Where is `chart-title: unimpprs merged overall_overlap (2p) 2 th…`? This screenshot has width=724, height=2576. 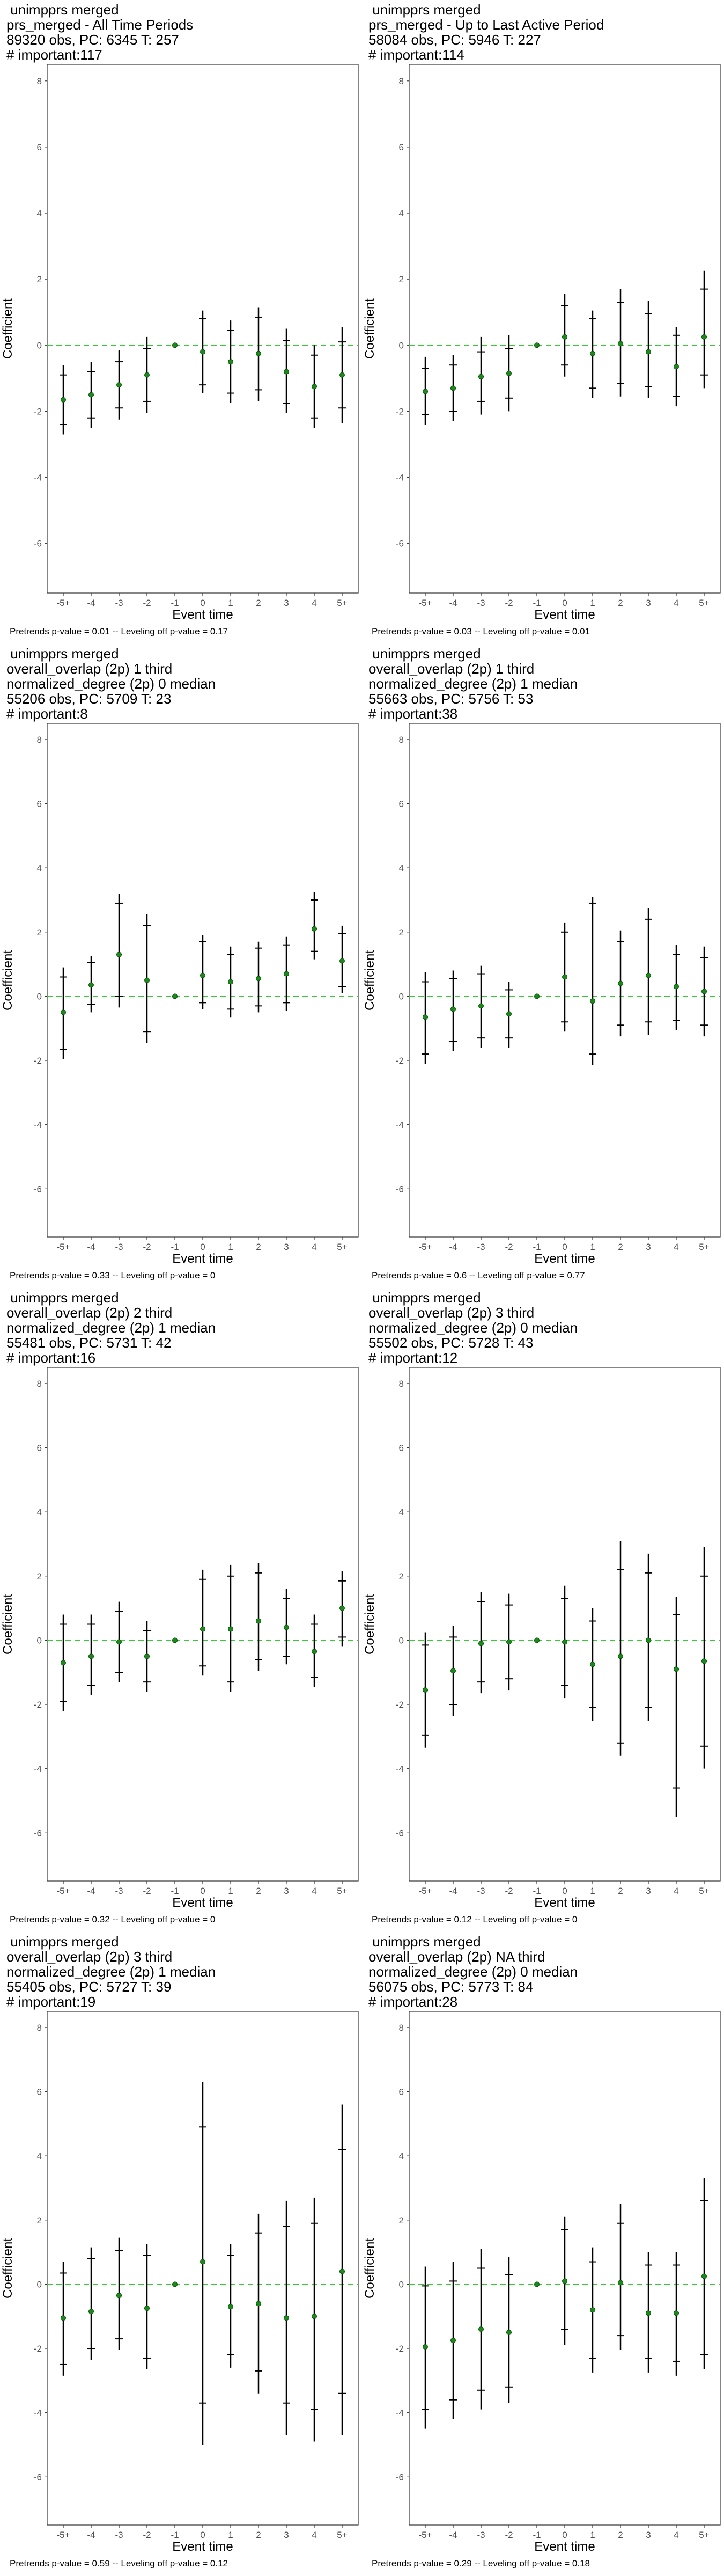
chart-title: unimpprs merged overall_overlap (2p) 2 th… is located at coordinates (111, 1327).